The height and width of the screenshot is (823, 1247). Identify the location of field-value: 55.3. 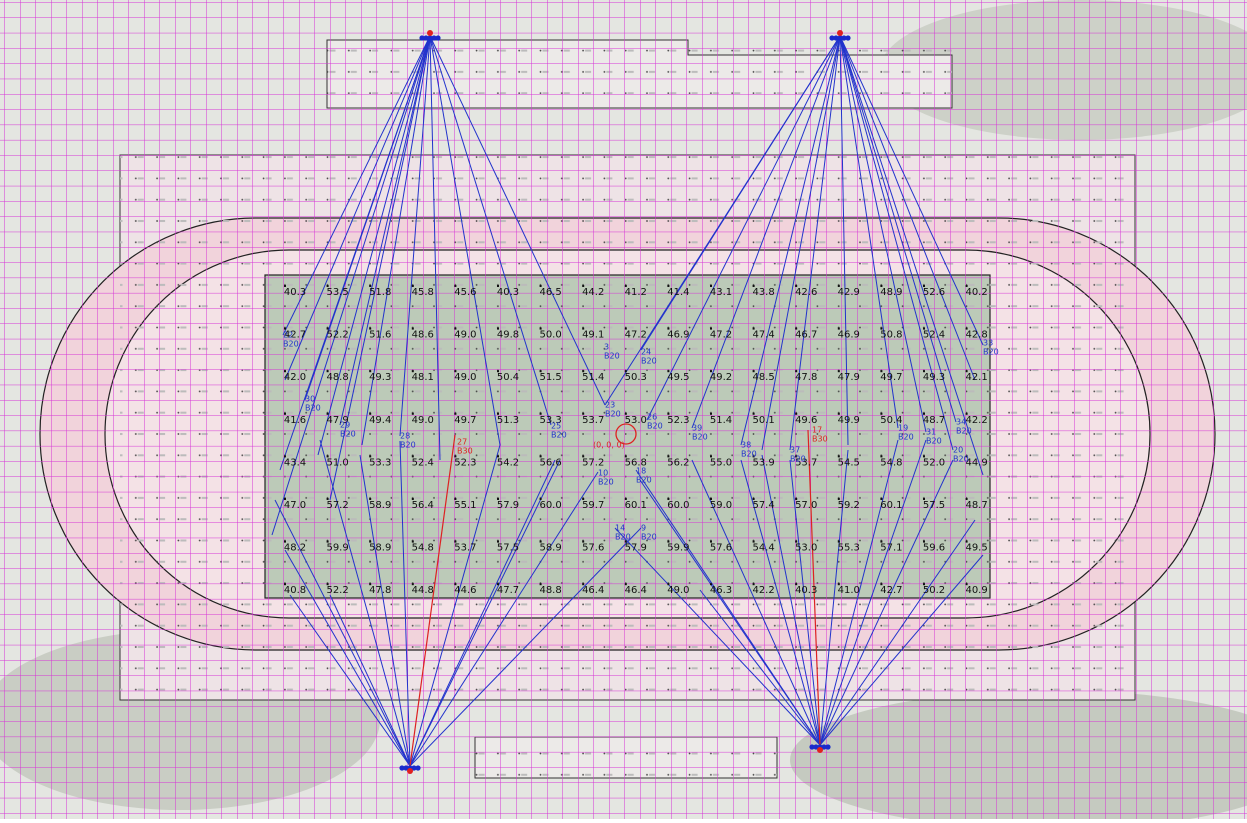
(849, 548).